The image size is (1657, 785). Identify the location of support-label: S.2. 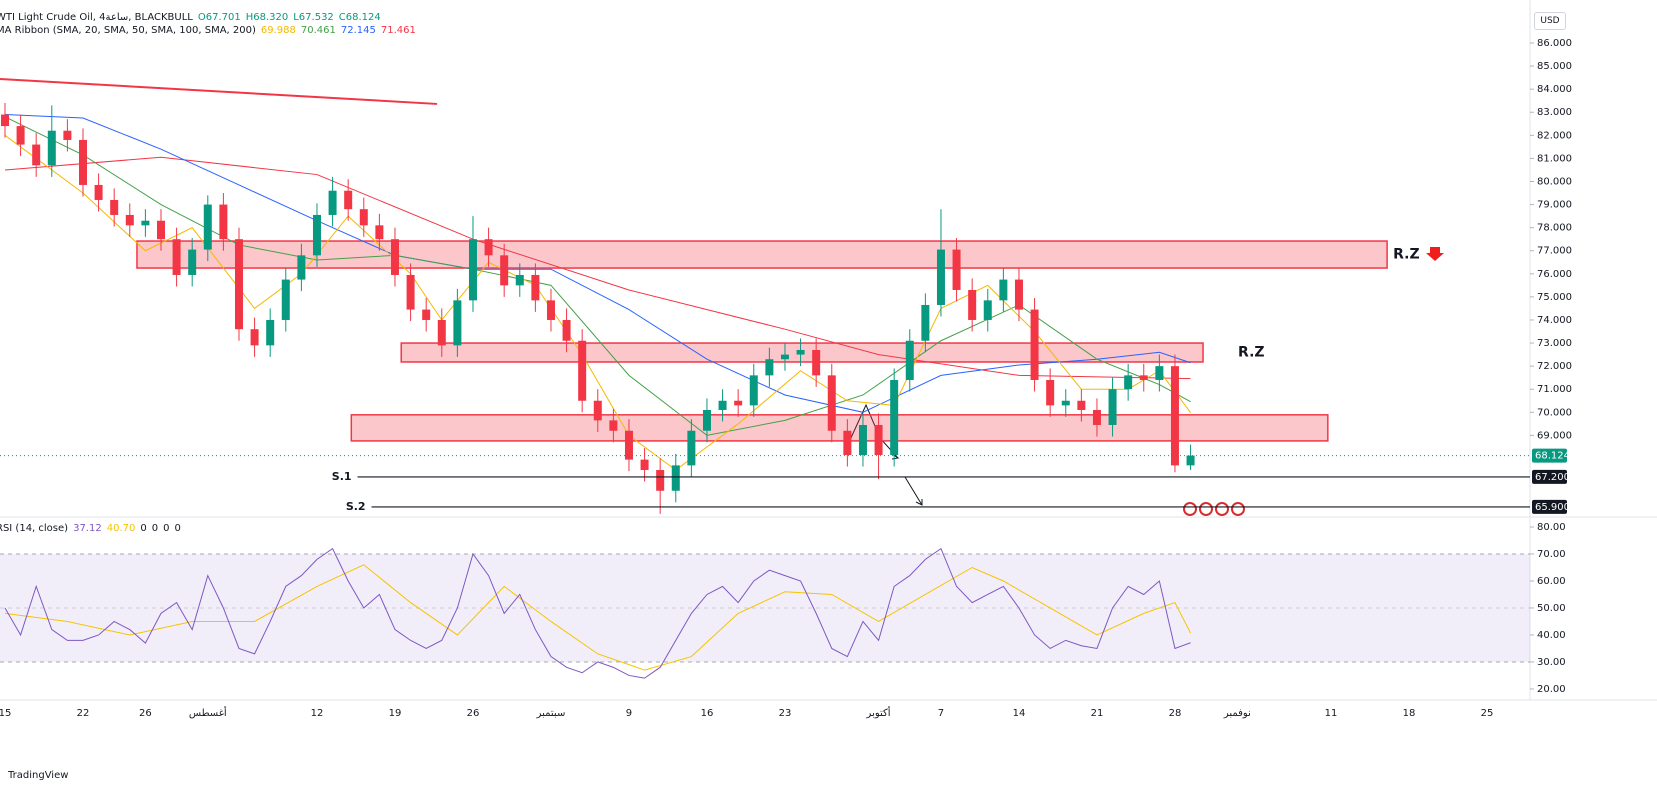
(356, 506).